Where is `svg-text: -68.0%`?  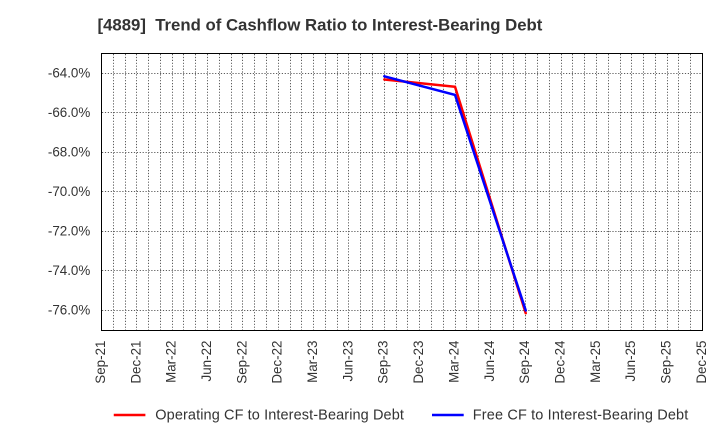 svg-text: -68.0% is located at coordinates (69, 152).